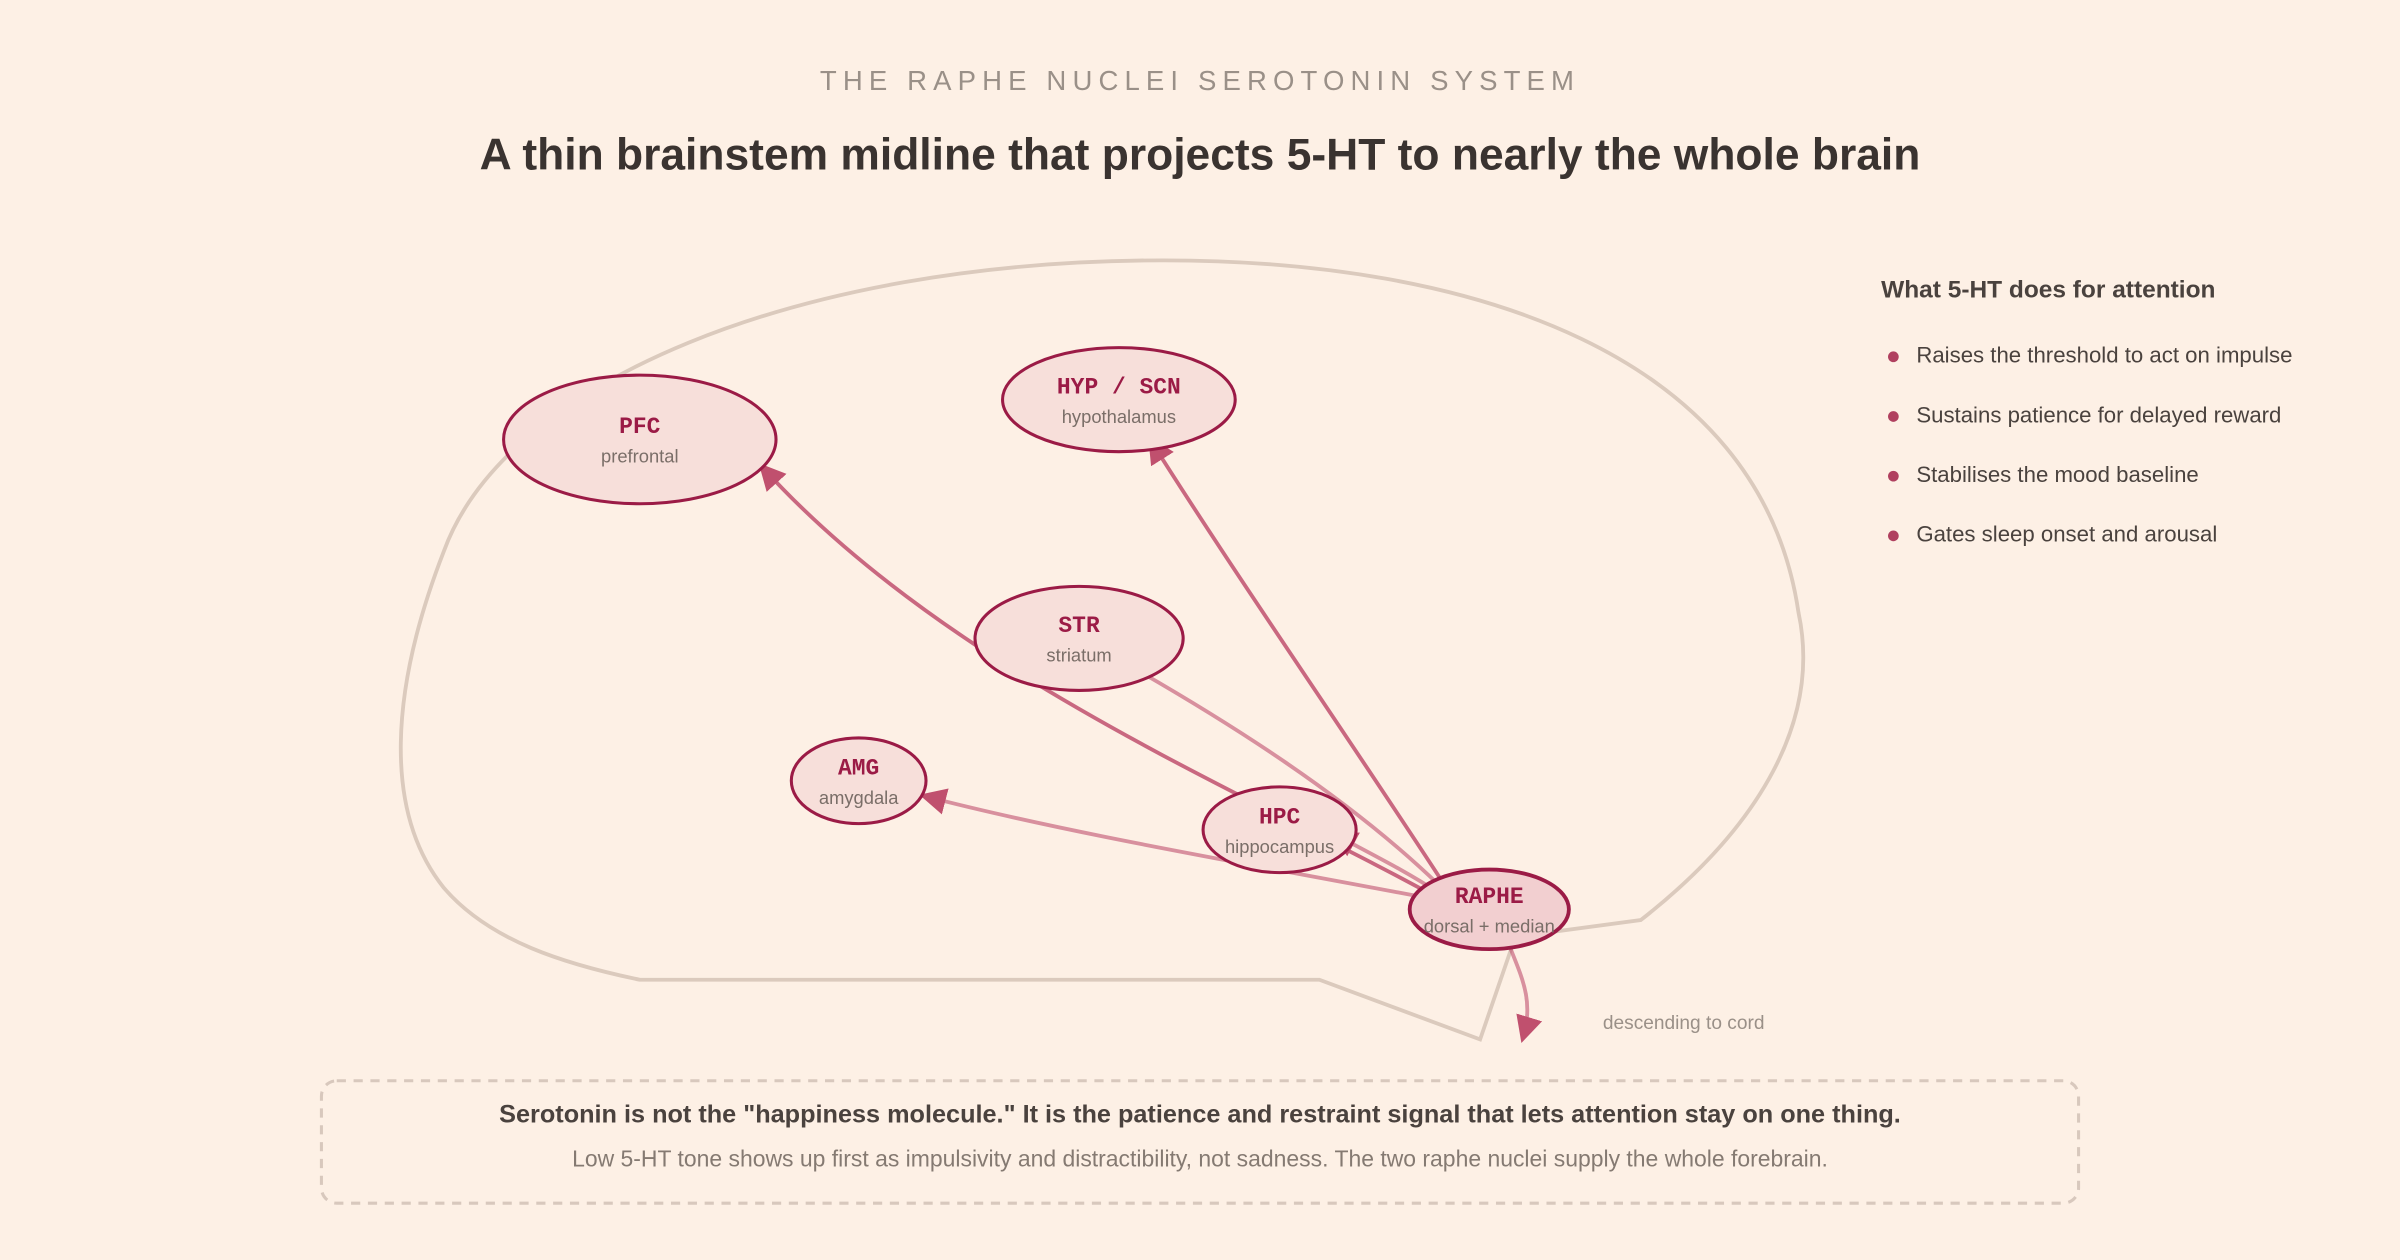 This screenshot has width=2400, height=1260. I want to click on node-sublabel: hippocampus, so click(1279, 846).